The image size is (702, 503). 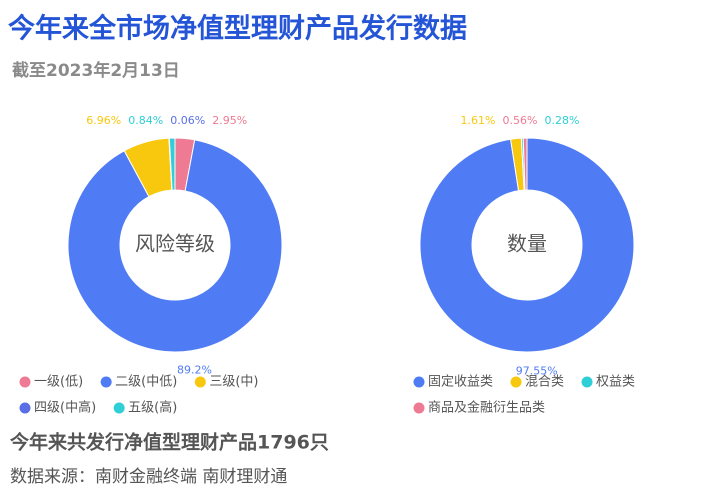 I want to click on subtitle: 截至2023年2月13日, so click(x=96, y=70).